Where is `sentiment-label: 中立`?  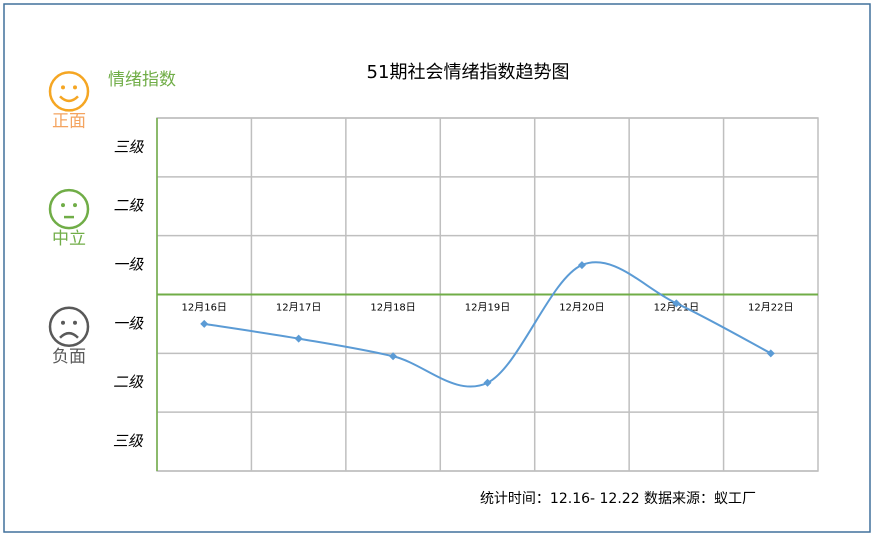 sentiment-label: 中立 is located at coordinates (69, 239).